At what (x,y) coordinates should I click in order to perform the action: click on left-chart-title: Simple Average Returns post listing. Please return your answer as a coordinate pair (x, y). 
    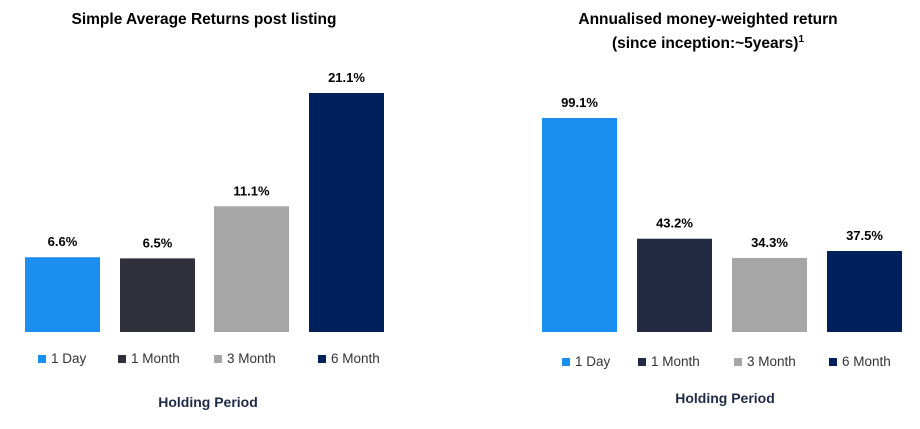
    Looking at the image, I should click on (204, 19).